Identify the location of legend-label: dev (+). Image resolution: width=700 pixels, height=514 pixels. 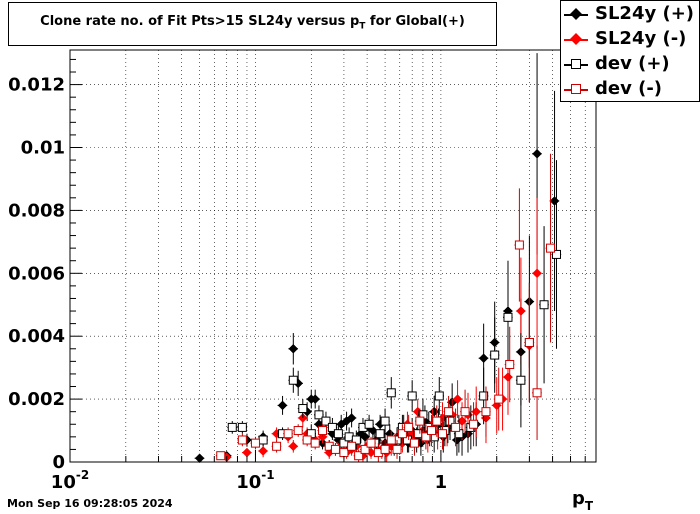
(632, 63).